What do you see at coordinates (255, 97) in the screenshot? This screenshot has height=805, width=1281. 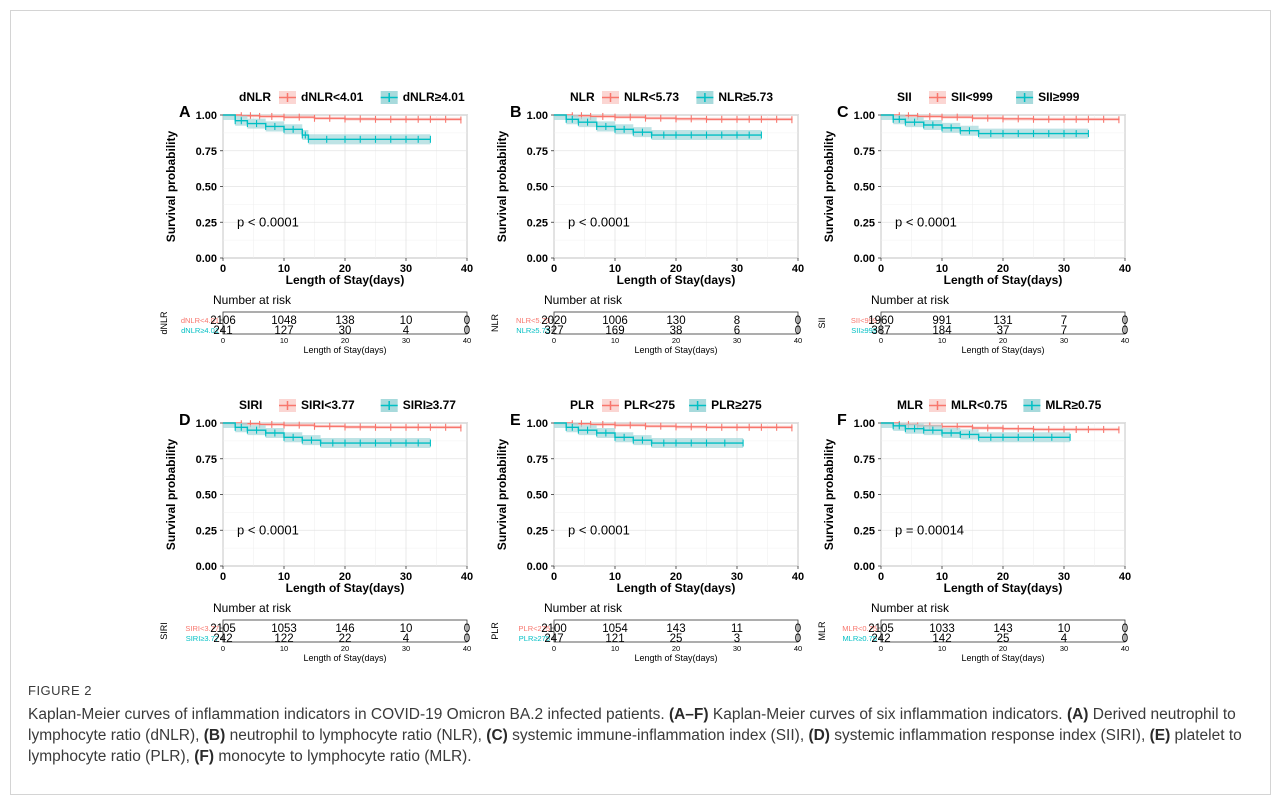 I see `legend-title: dNLR` at bounding box center [255, 97].